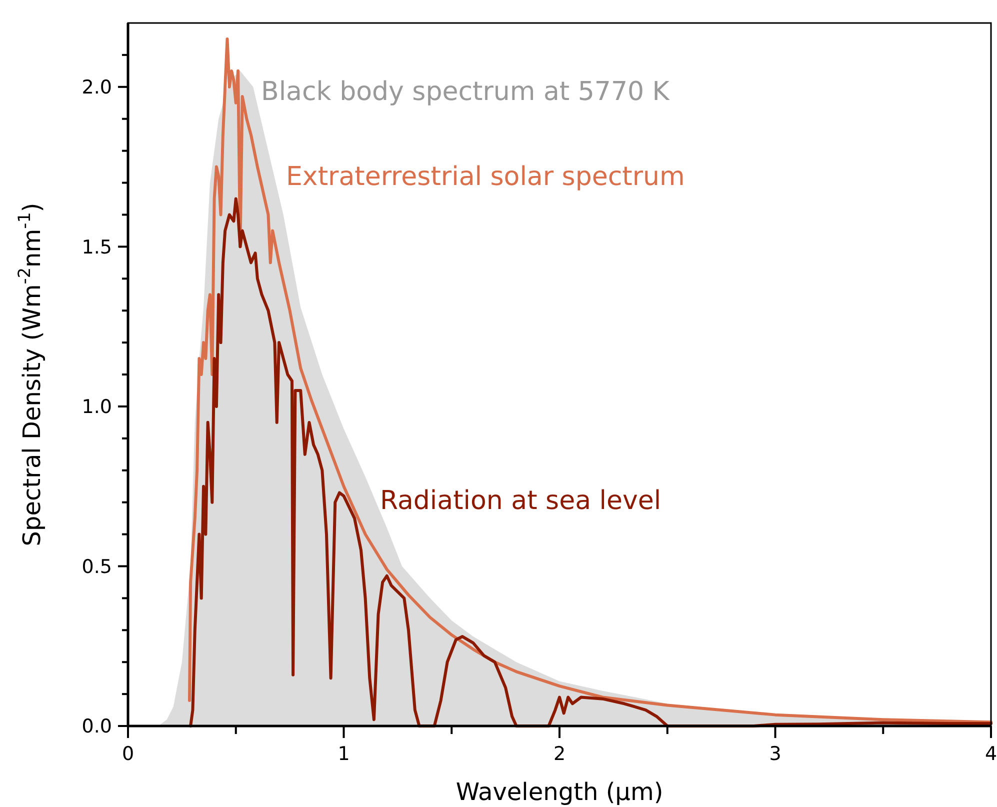  Describe the element at coordinates (485, 177) in the screenshot. I see `series-label: Extraterrestrial solar spectrum` at that location.